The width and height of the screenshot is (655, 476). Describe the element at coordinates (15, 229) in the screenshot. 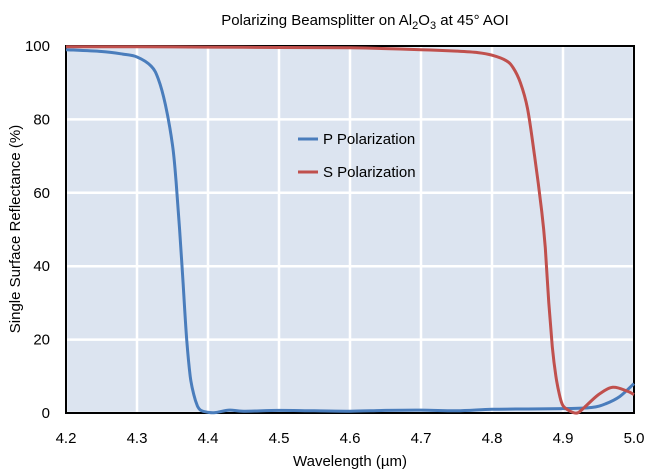

I see `y-axis-label: Single Surface Reflectance (%)` at that location.